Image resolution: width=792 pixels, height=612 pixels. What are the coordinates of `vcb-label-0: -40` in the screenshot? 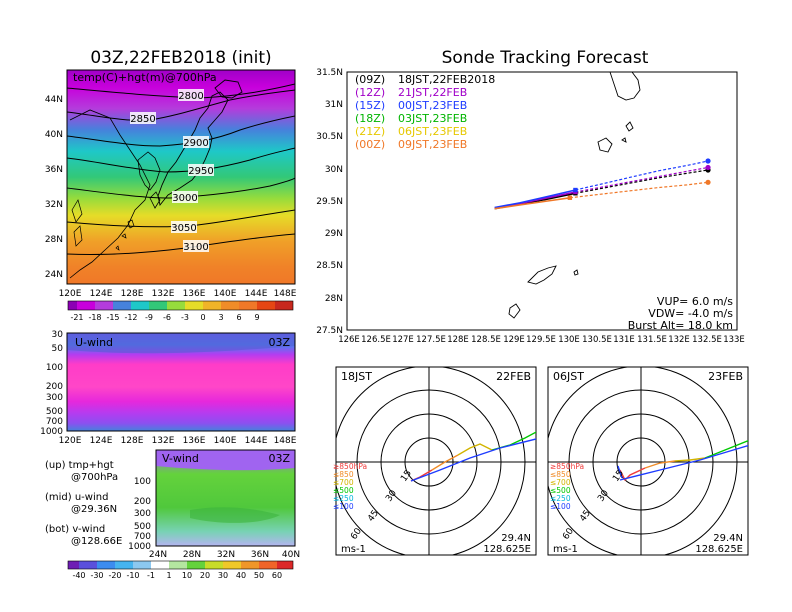 It's located at (78, 575).